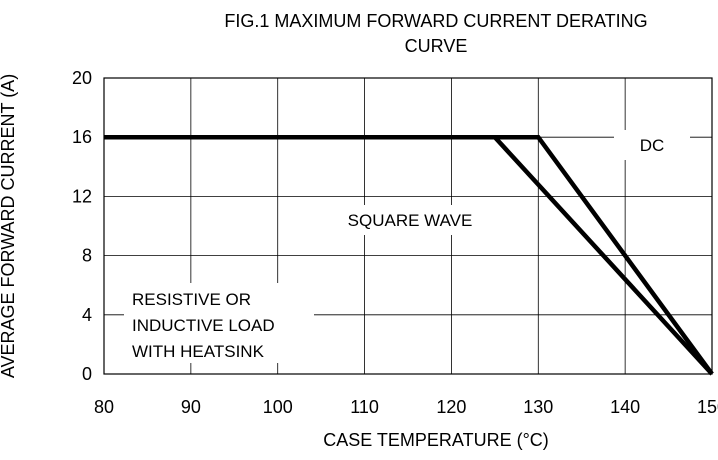  I want to click on y-tick-label: 4, so click(87, 315).